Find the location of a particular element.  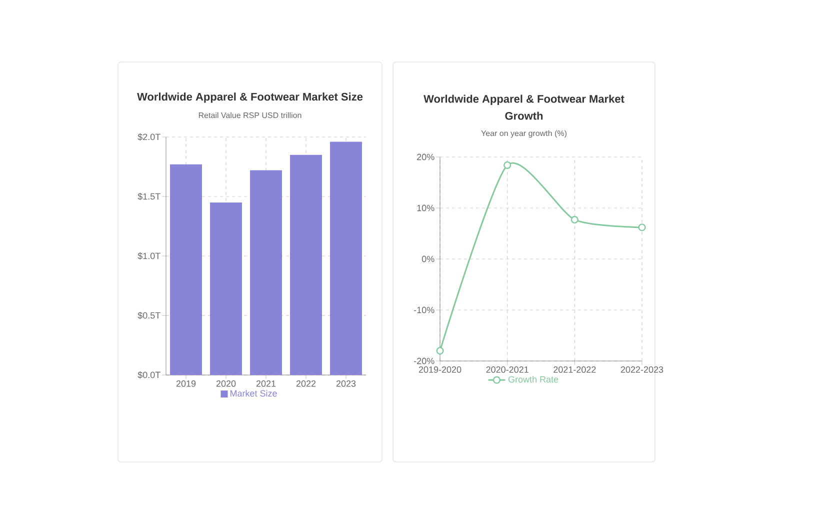

y-tick-label: $2.0T is located at coordinates (149, 137).